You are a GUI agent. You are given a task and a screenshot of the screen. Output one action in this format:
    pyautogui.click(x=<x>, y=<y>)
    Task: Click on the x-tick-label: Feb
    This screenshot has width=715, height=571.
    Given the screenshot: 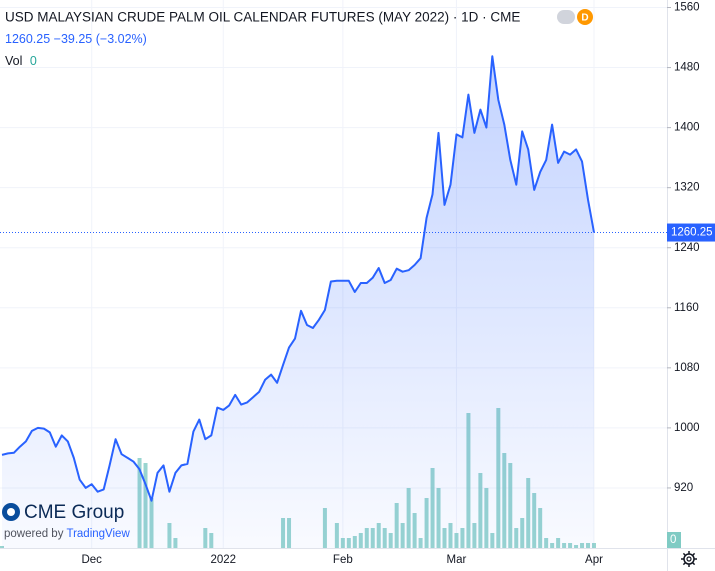 What is the action you would take?
    pyautogui.click(x=343, y=560)
    